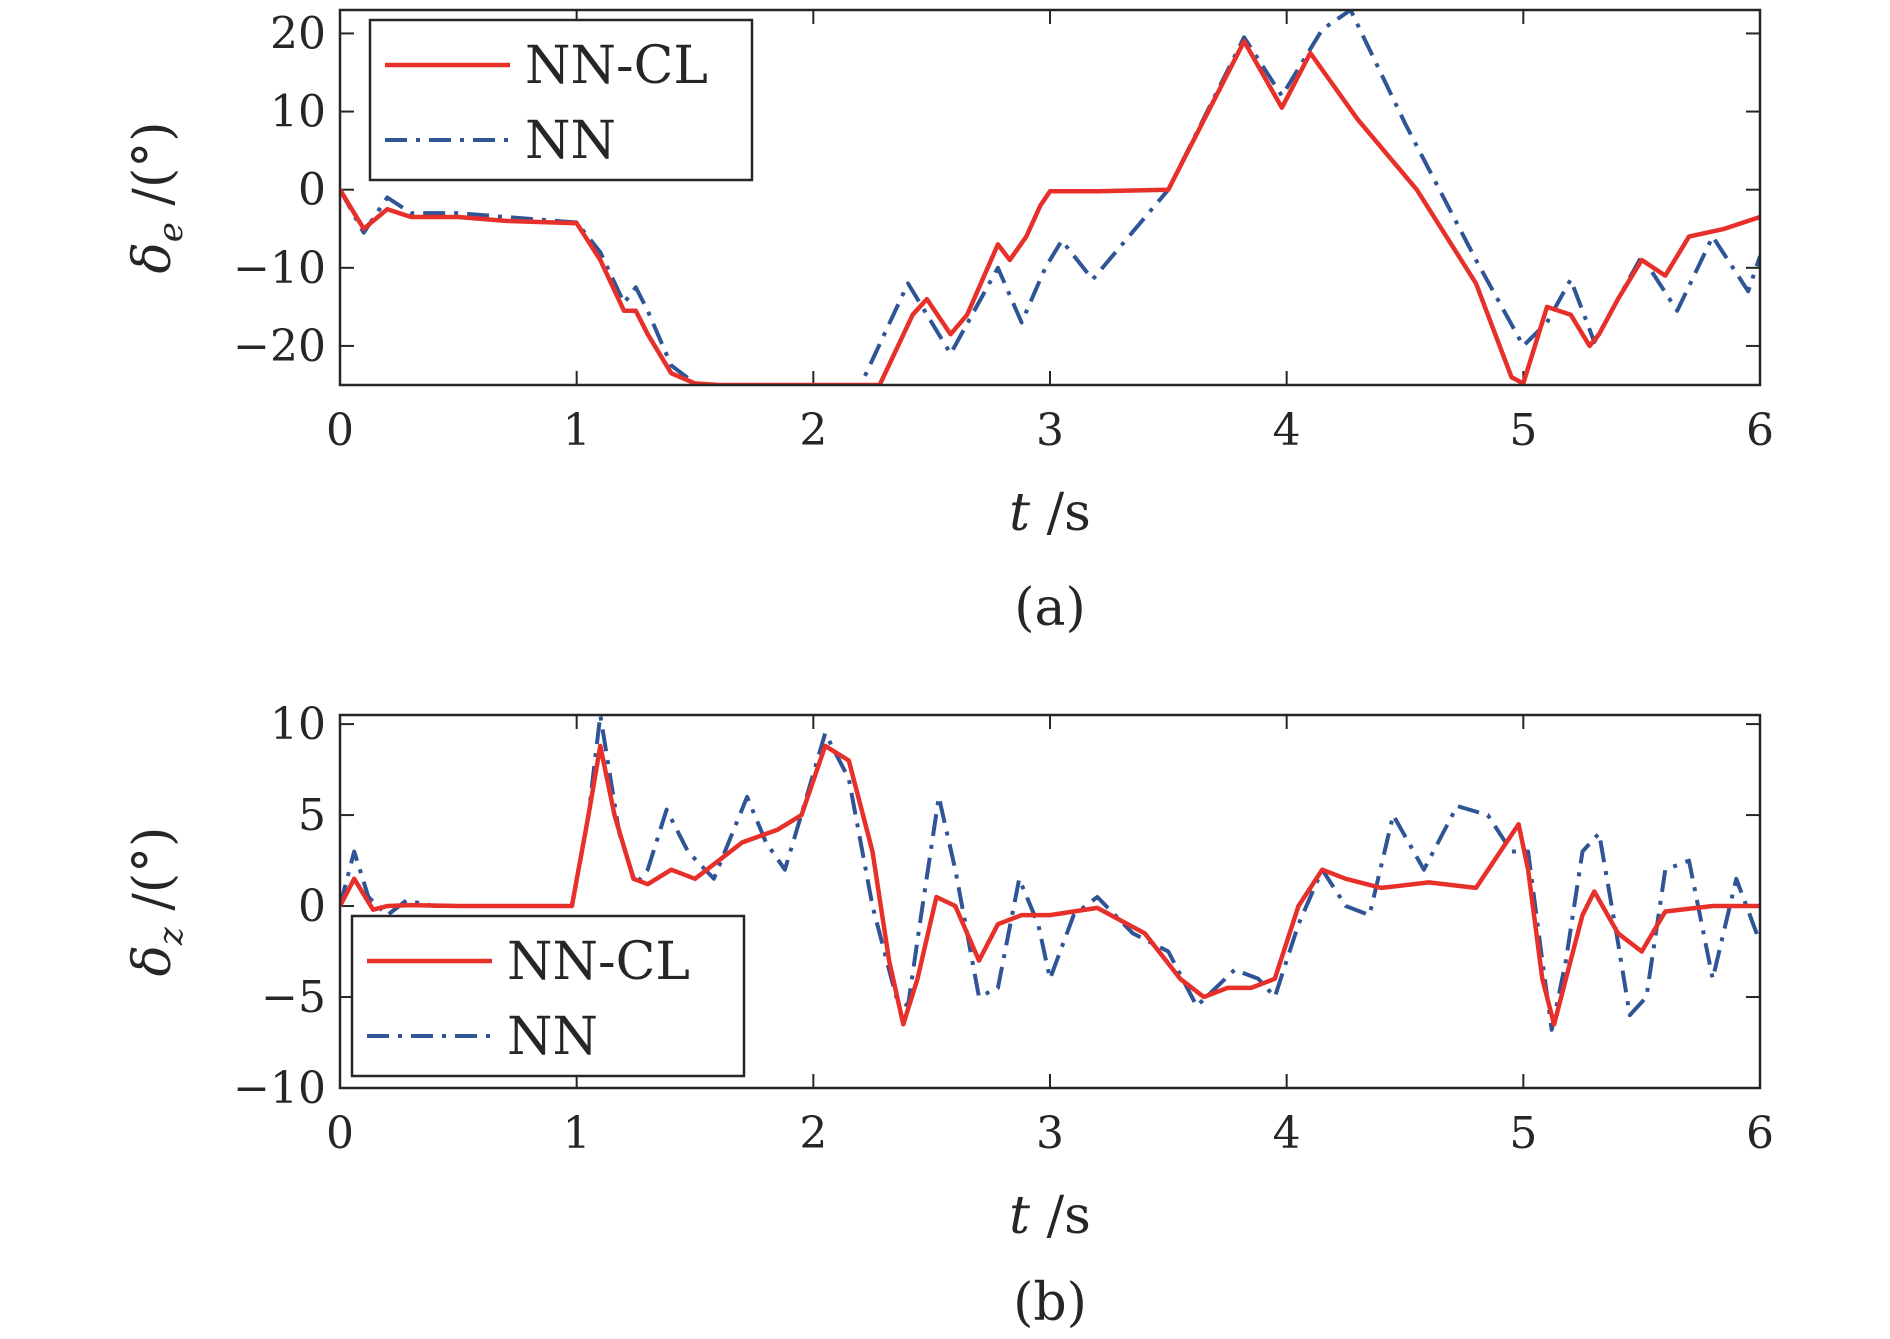 This screenshot has width=1890, height=1339. I want to click on panel-b-legend: NN-CL NN, so click(548, 996).